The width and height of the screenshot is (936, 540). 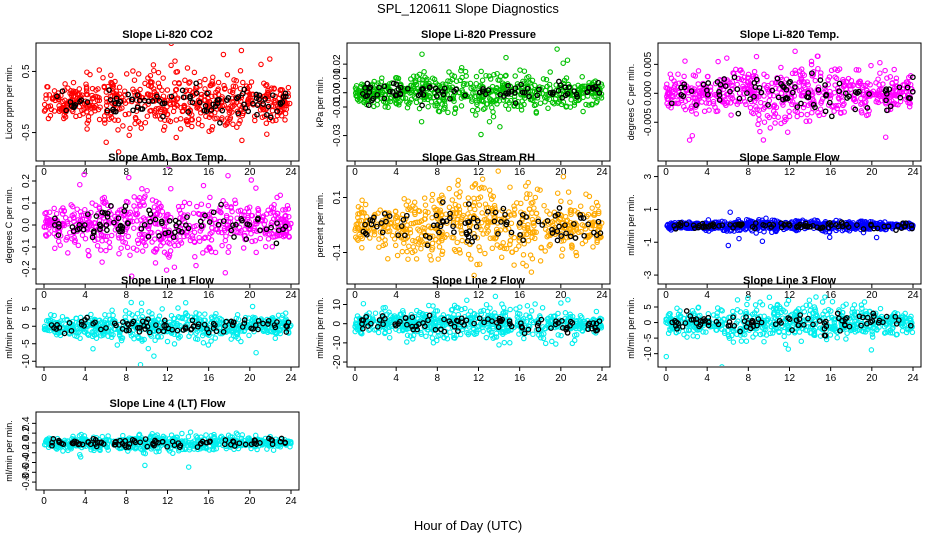 What do you see at coordinates (648, 92) in the screenshot?
I see `y-tick-label: 0.000` at bounding box center [648, 92].